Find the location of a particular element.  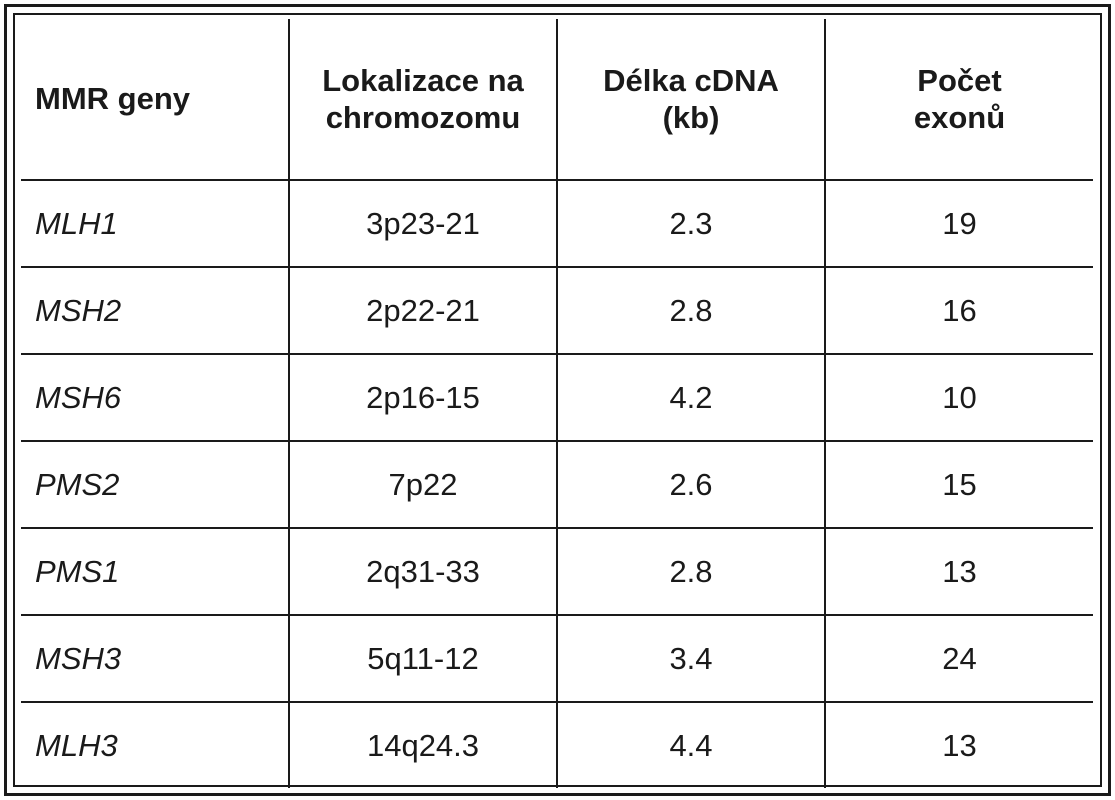

cdna-length-cell: 3.4 is located at coordinates (691, 658).